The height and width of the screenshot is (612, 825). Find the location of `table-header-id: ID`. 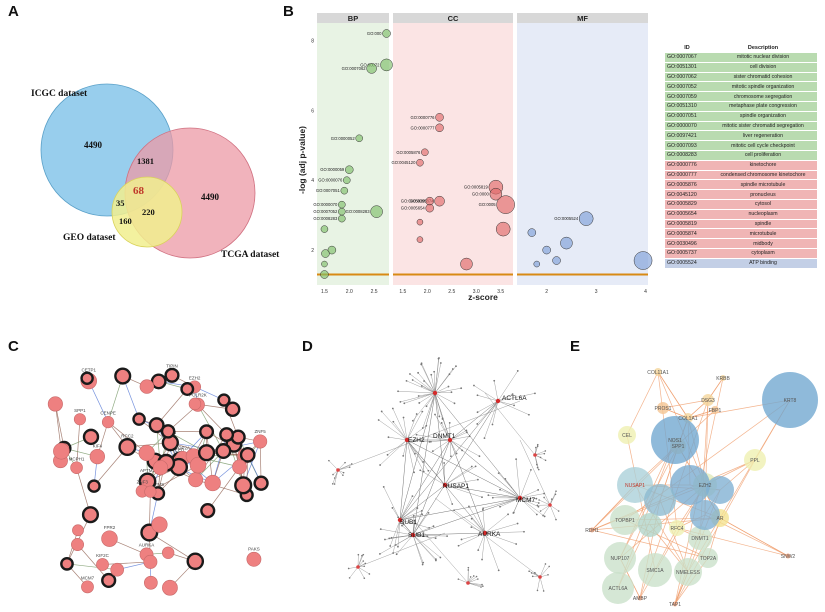

table-header-id: ID is located at coordinates (687, 48).